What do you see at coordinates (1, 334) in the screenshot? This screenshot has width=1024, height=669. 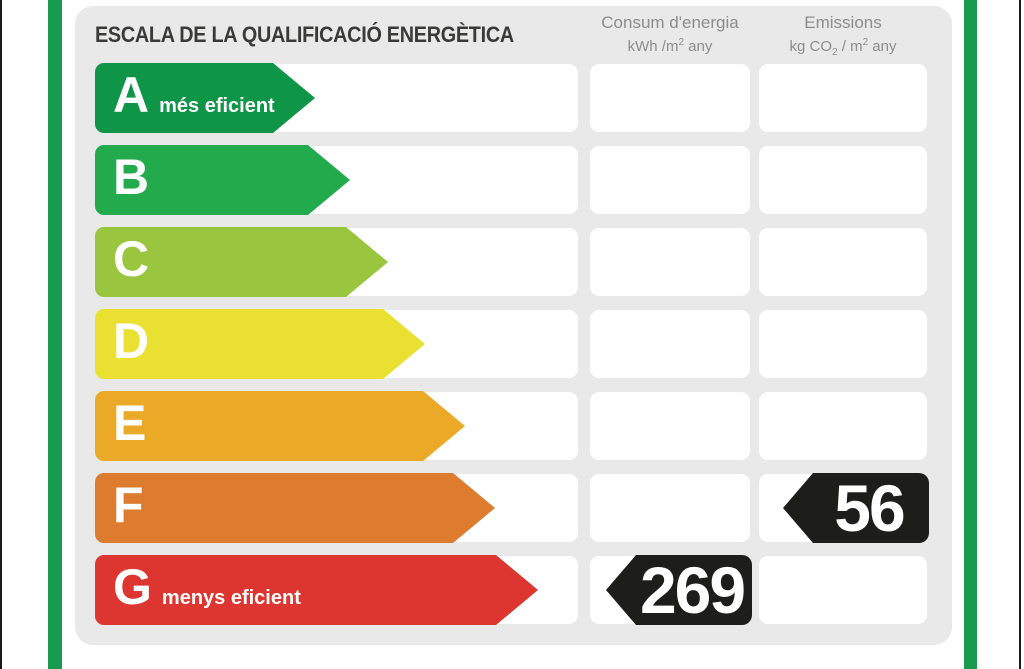 I see `page-edge-line-left` at bounding box center [1, 334].